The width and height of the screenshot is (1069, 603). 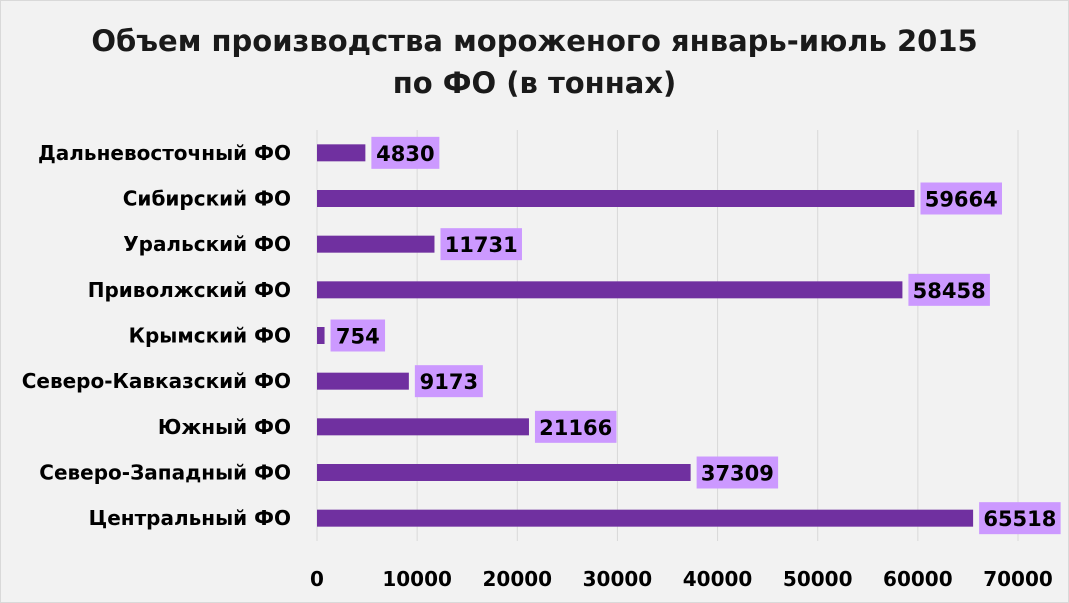 I want to click on category-label: Южный ФО, so click(x=224, y=427).